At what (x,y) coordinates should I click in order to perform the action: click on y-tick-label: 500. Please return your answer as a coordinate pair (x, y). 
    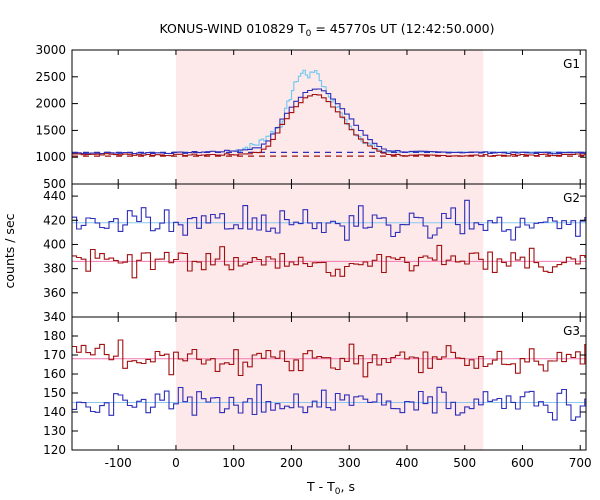
    Looking at the image, I should click on (54, 184).